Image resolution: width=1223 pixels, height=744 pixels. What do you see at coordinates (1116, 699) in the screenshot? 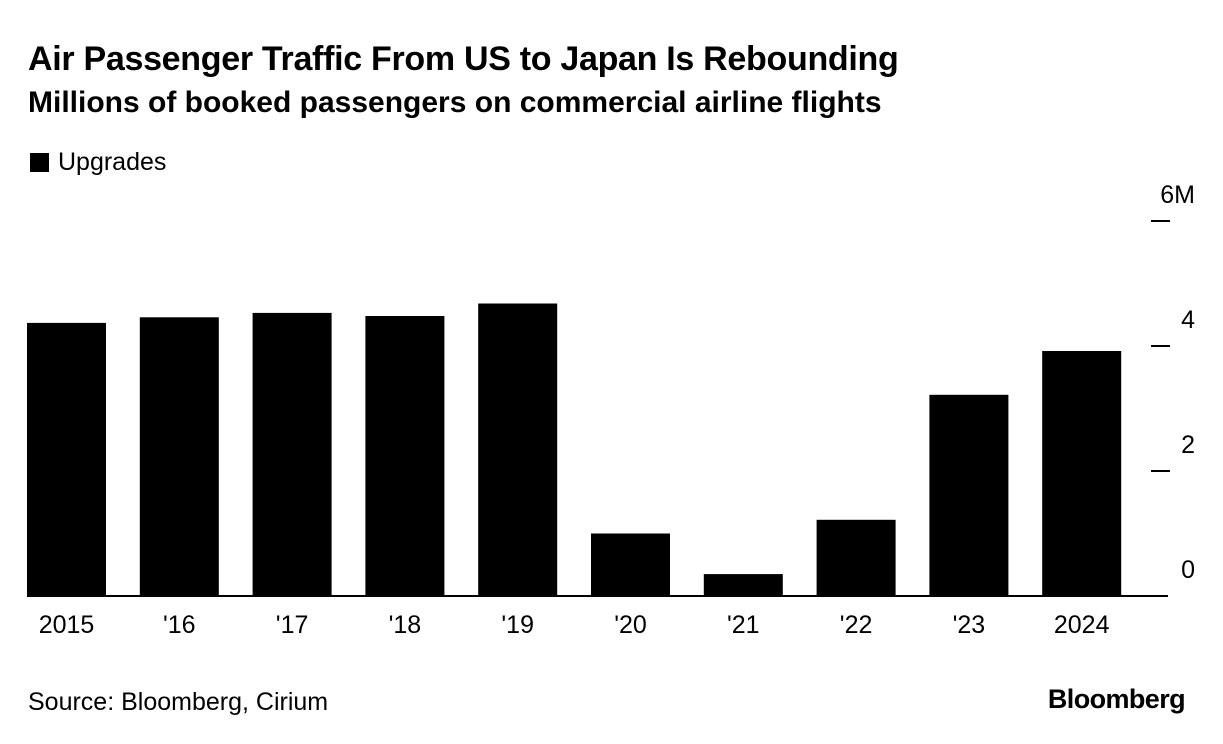
I see `brand-logo: Bloomberg` at bounding box center [1116, 699].